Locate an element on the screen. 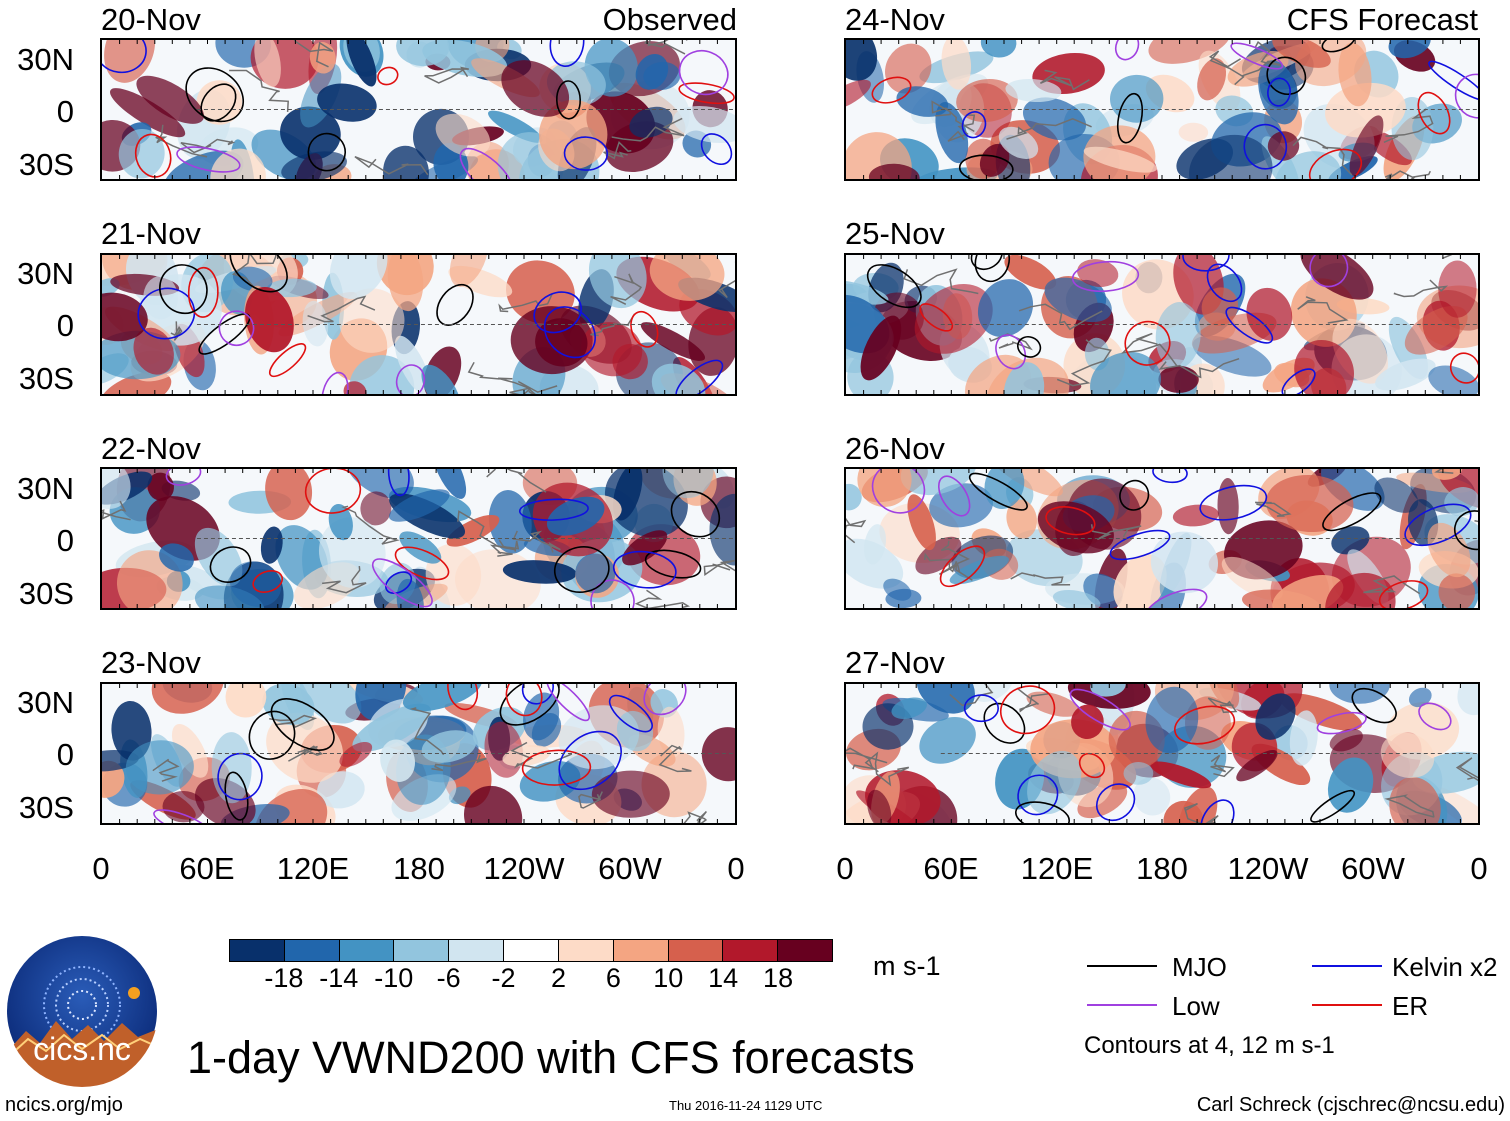  lon-label: 120W is located at coordinates (524, 868).